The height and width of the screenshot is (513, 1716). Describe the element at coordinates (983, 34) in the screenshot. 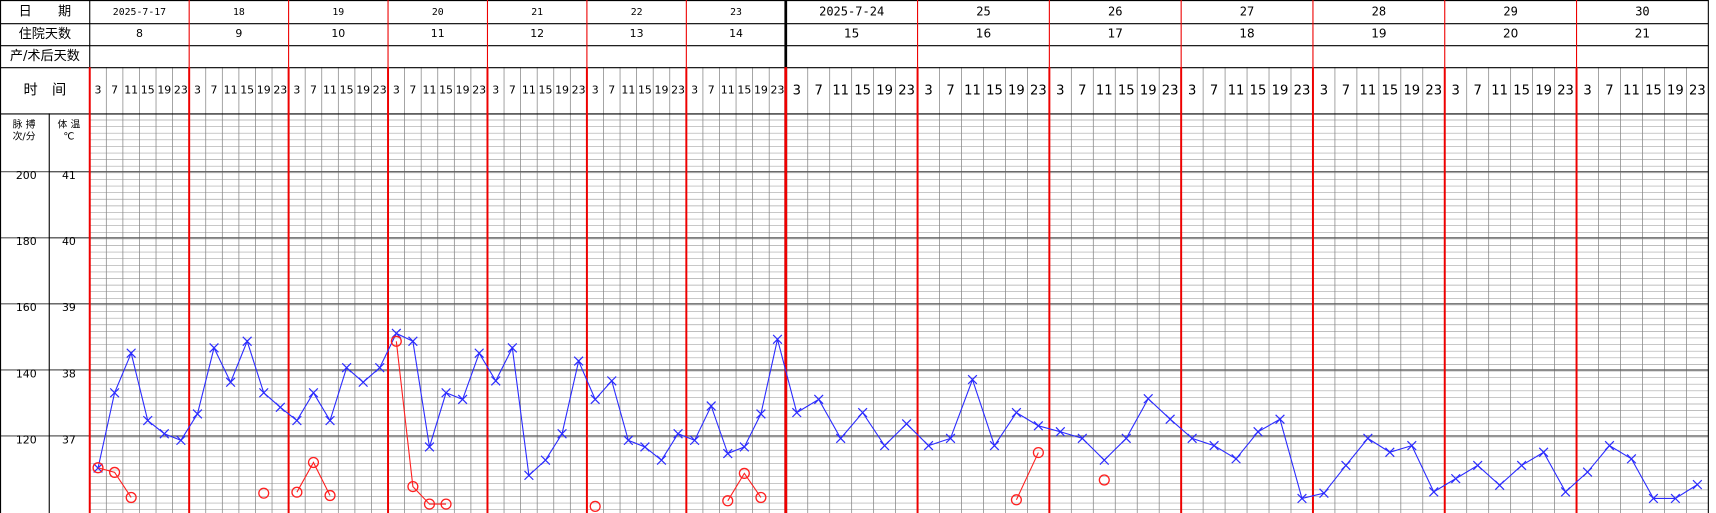

I see `hospital-day: 16` at that location.